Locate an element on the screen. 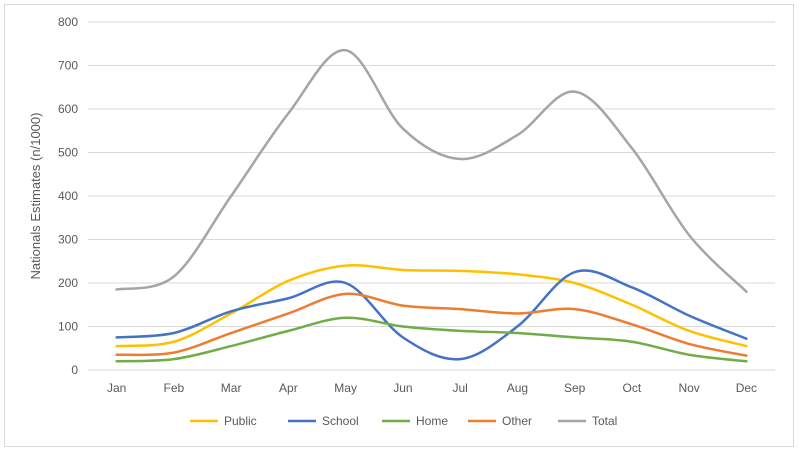 Image resolution: width=800 pixels, height=453 pixels. series-line-public is located at coordinates (431, 305).